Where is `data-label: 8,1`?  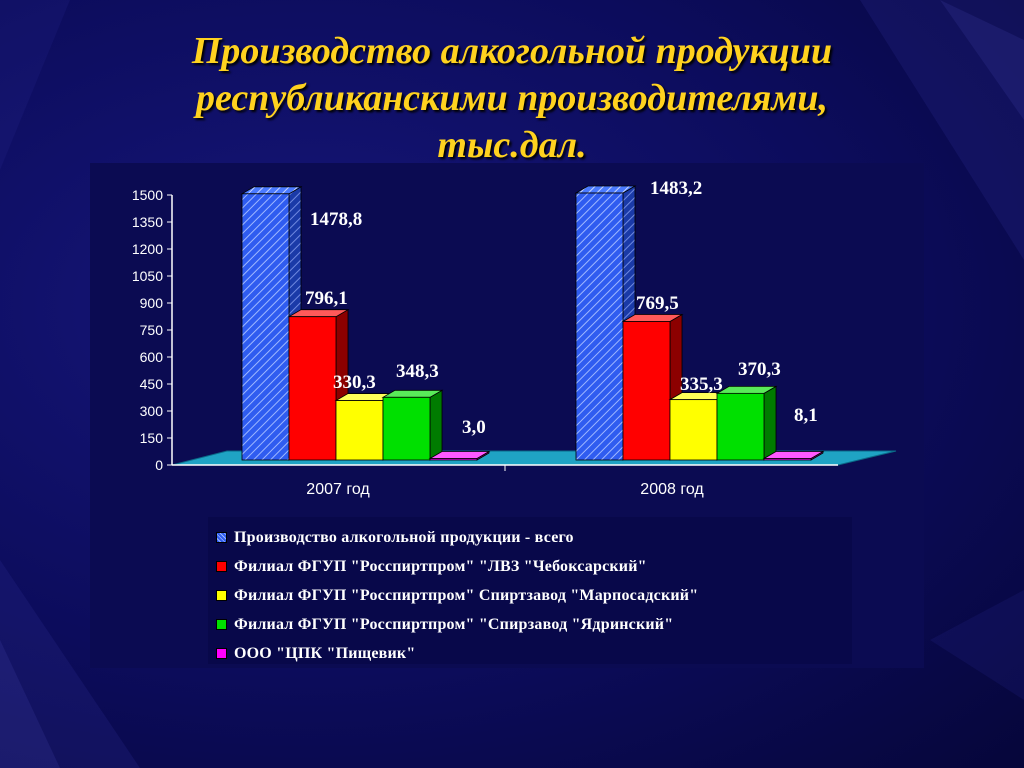
data-label: 8,1 is located at coordinates (806, 415).